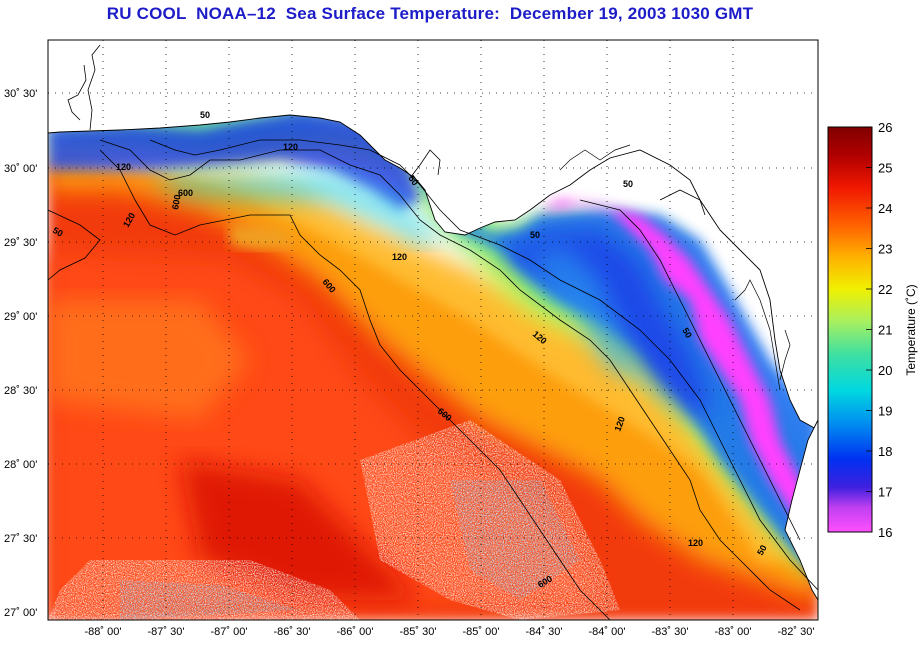 The height and width of the screenshot is (645, 920). What do you see at coordinates (20, 243) in the screenshot?
I see `lat-tick-label: 29˚ 30'` at bounding box center [20, 243].